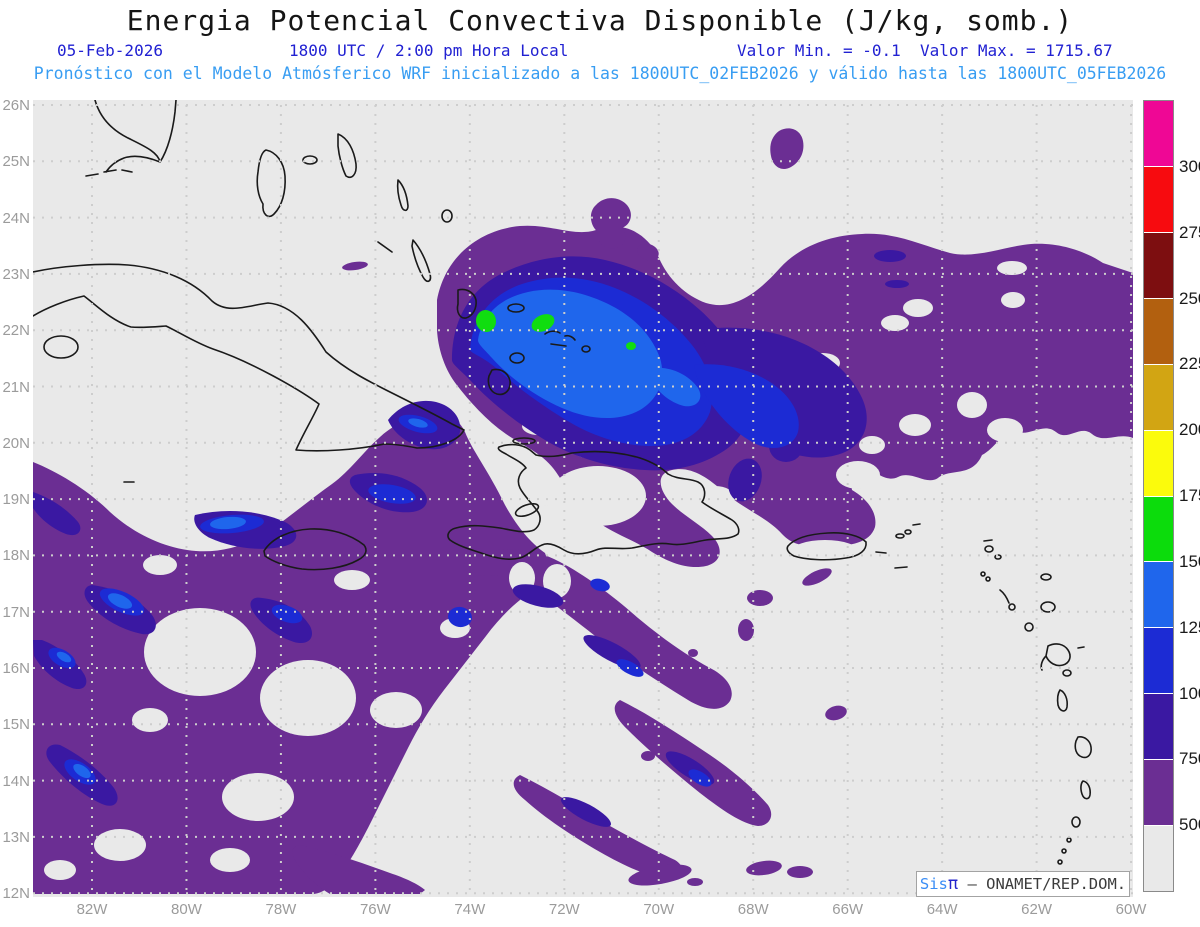 Image resolution: width=1200 pixels, height=927 pixels. What do you see at coordinates (16, 331) in the screenshot?
I see `lat-label-22N: 22N` at bounding box center [16, 331].